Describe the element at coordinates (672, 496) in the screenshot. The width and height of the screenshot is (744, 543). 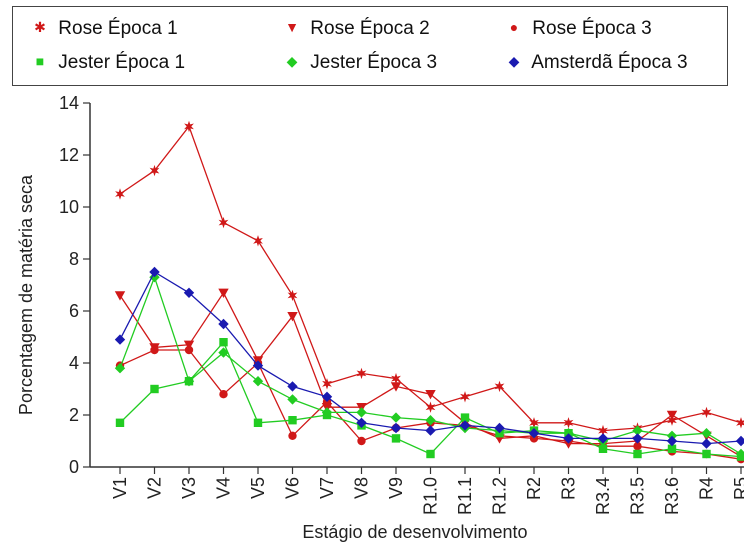
I see `x-tick-label: R3.6` at that location.